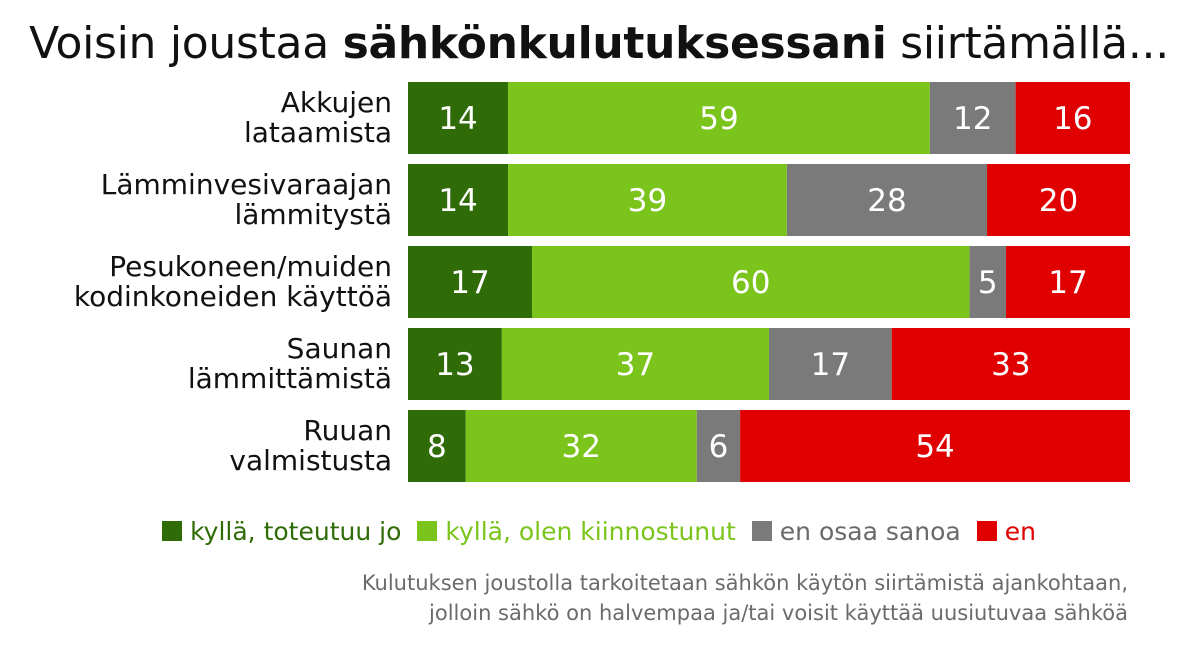 The height and width of the screenshot is (650, 1198). Describe the element at coordinates (614, 43) in the screenshot. I see `title-bold: sähkönkulutuksessani` at that location.